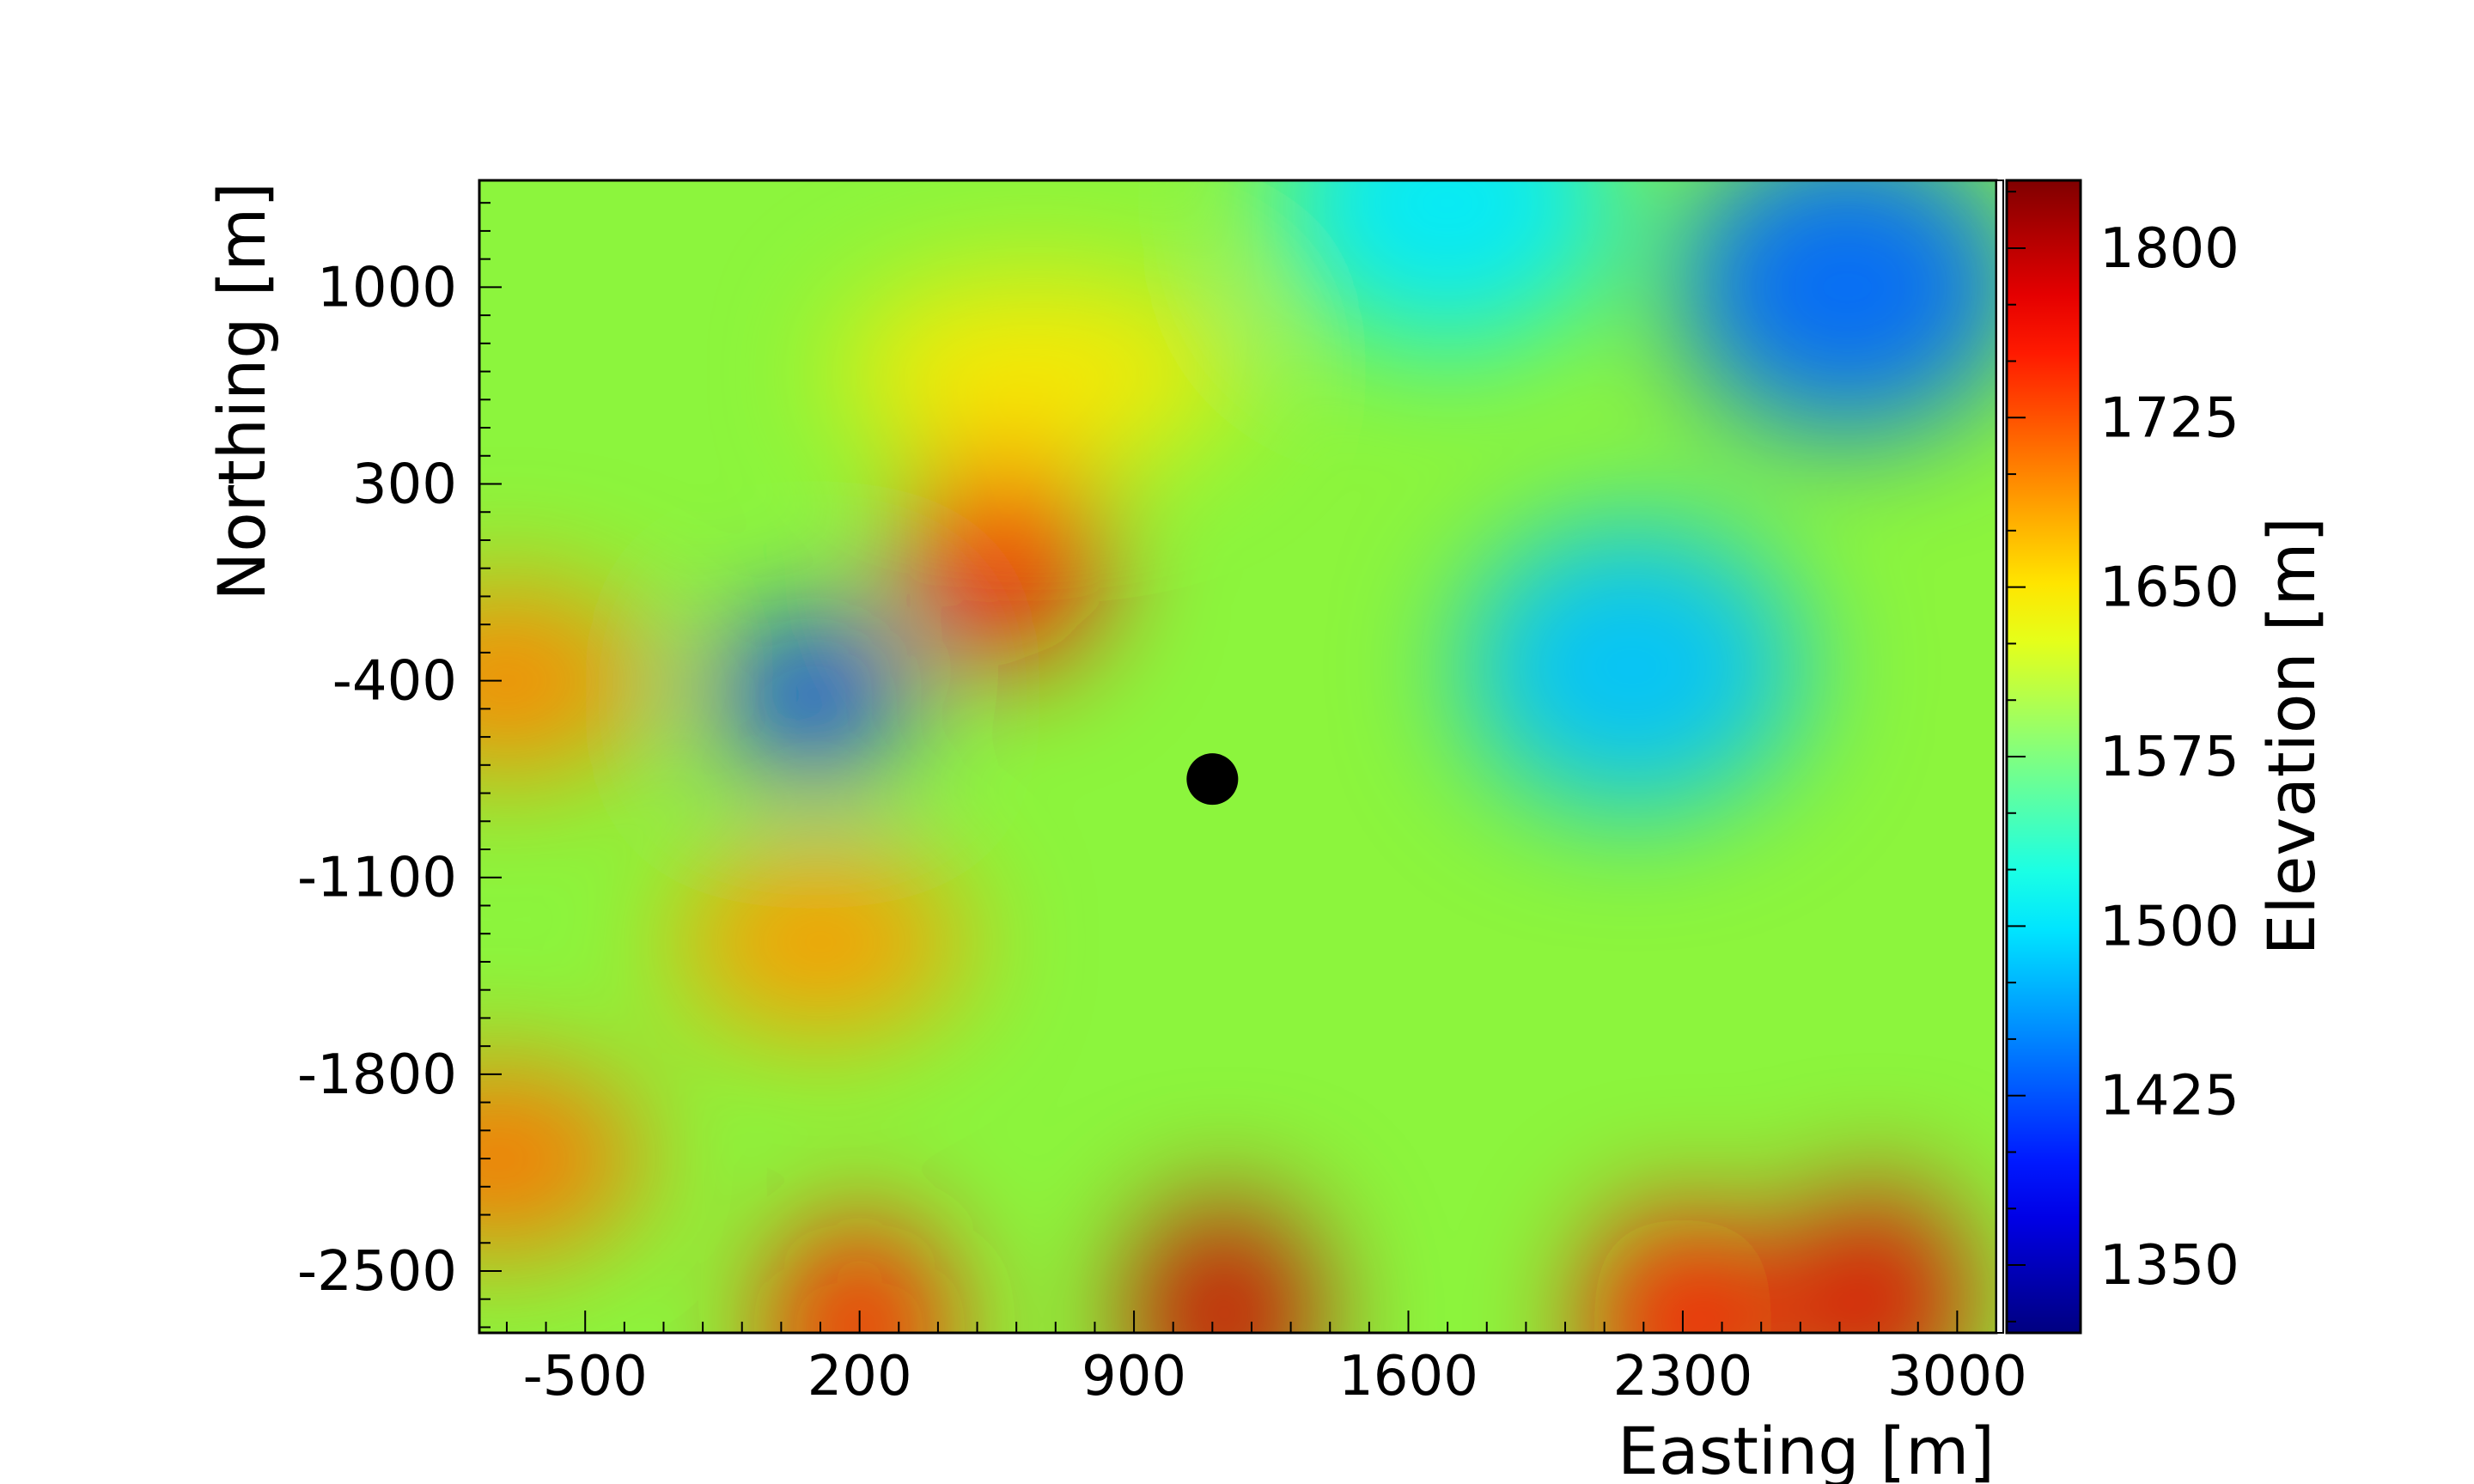 The width and height of the screenshot is (2474, 1484). I want to click on terrain-depression, so click(812, 694).